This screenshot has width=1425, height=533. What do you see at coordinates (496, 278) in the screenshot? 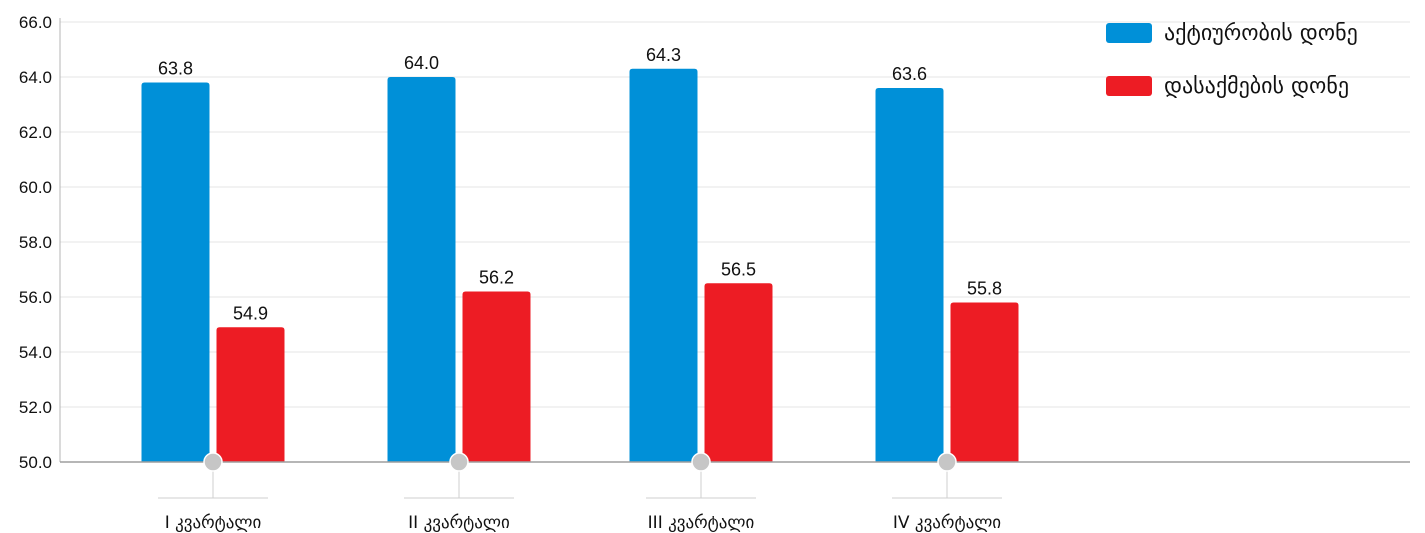
I see `data-label: 56.2` at bounding box center [496, 278].